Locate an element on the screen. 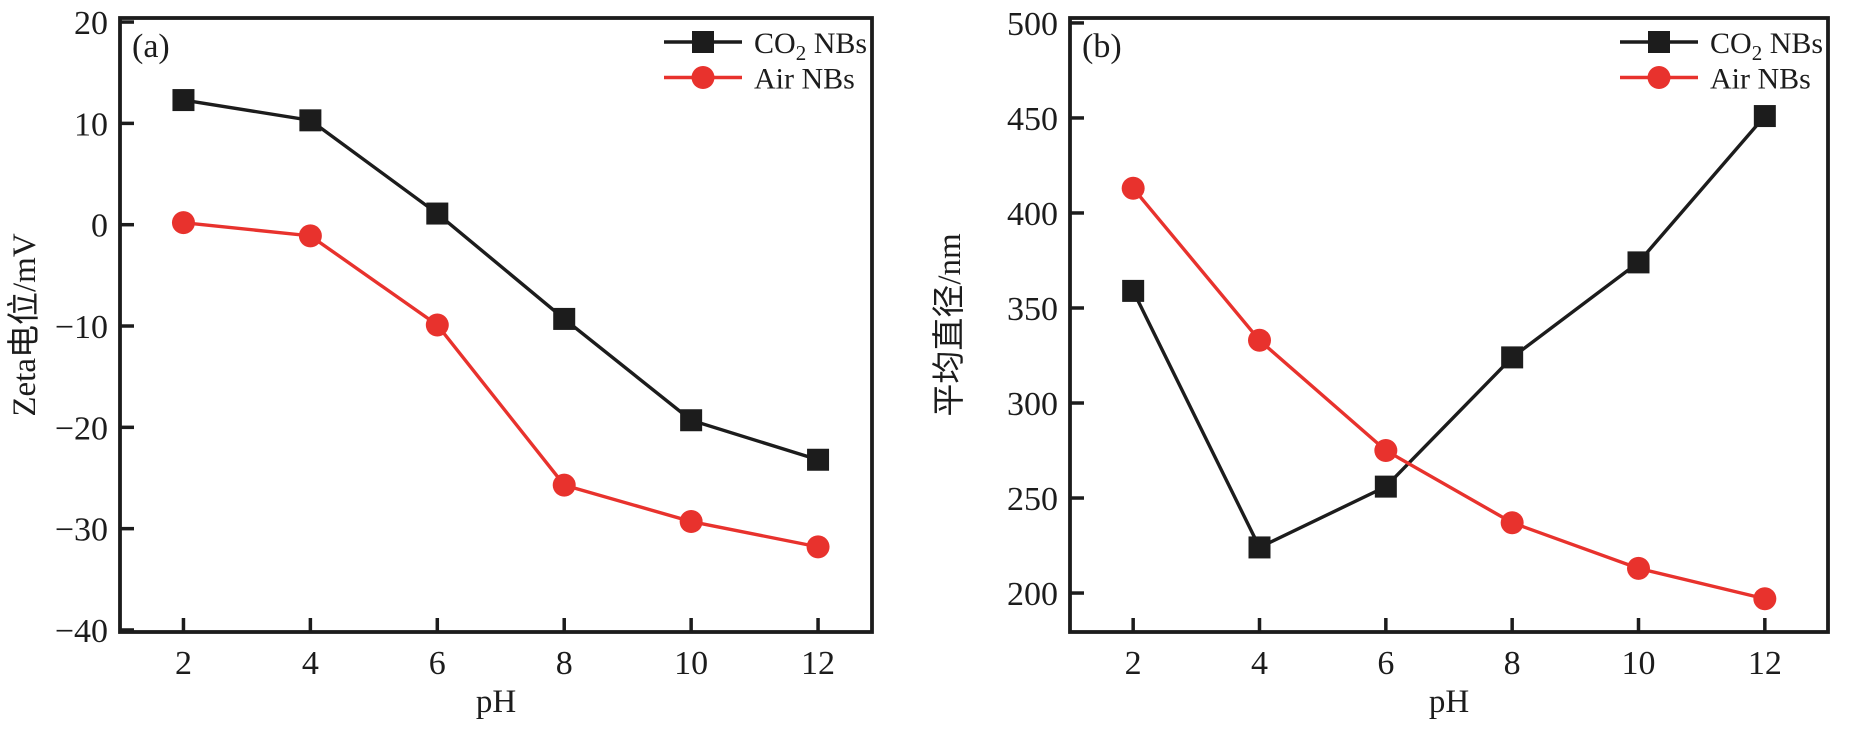  y-tick-label: −40 is located at coordinates (81, 631).